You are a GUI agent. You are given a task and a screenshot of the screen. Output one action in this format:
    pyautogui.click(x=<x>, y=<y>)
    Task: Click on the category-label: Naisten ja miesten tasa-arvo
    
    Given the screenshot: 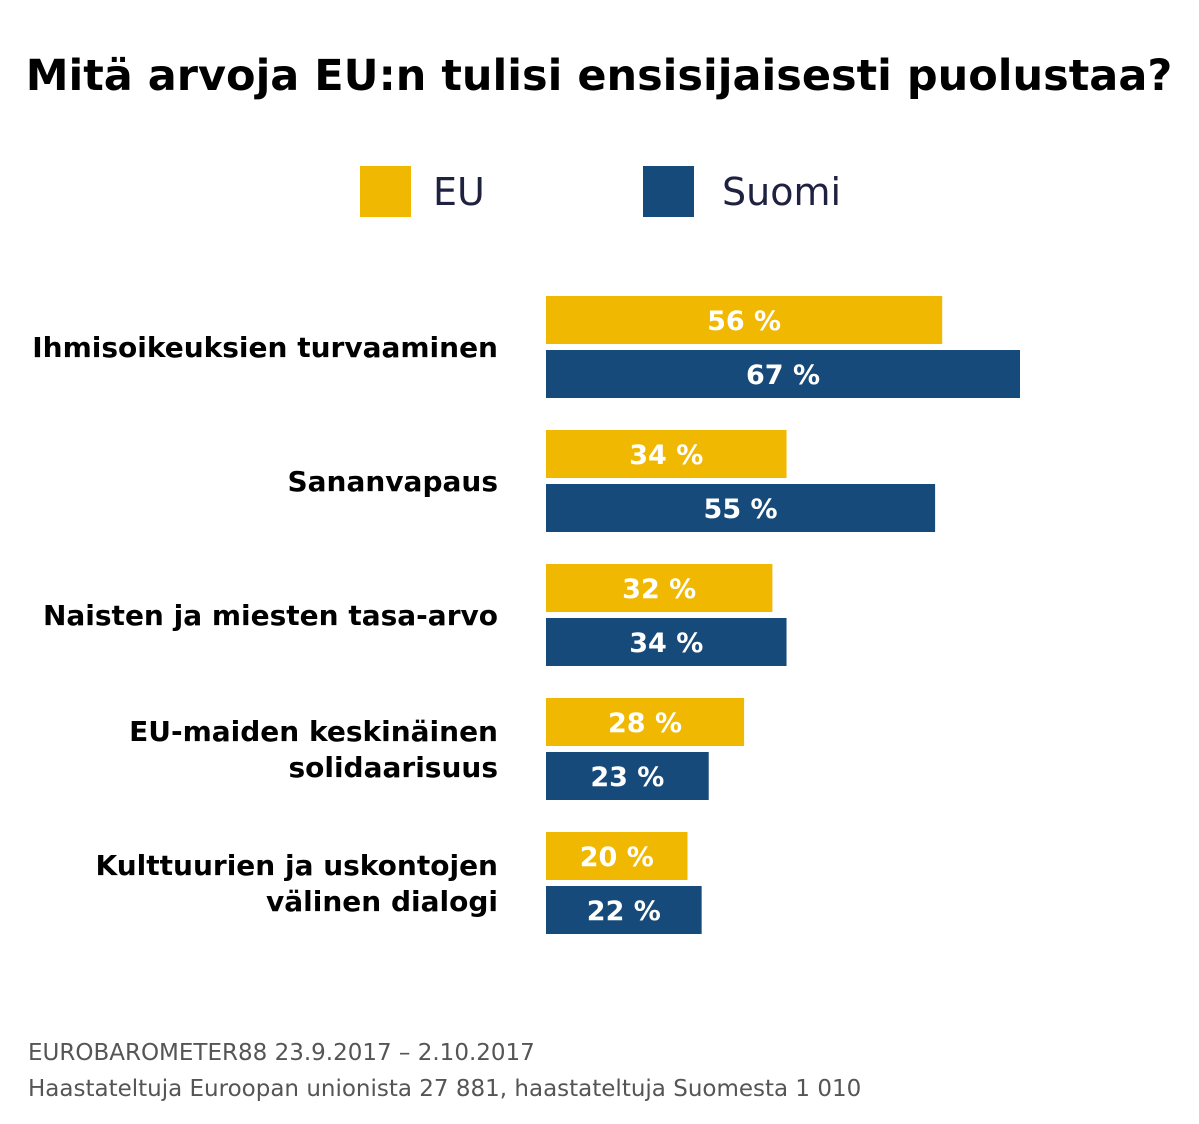 What is the action you would take?
    pyautogui.click(x=270, y=615)
    